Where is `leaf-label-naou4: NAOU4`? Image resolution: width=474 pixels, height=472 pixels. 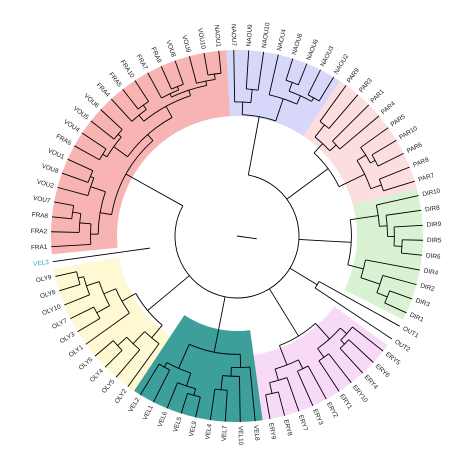
leaf-label-naou4: NAOU4 is located at coordinates (282, 39).